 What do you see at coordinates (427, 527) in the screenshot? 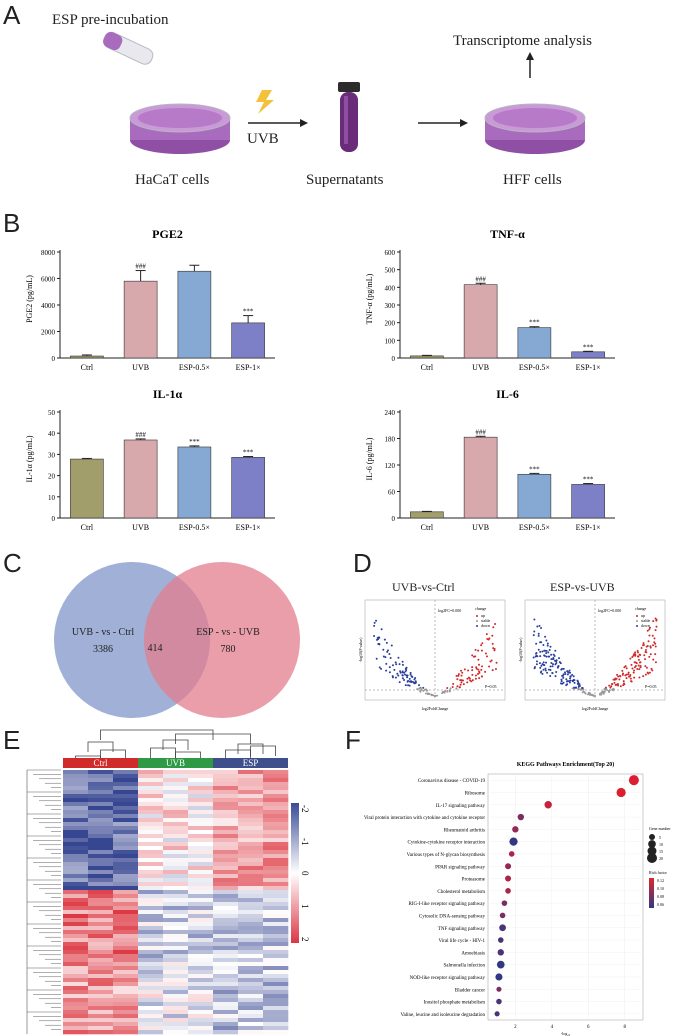
I see `x-tick-label: Ctrl` at bounding box center [427, 527].